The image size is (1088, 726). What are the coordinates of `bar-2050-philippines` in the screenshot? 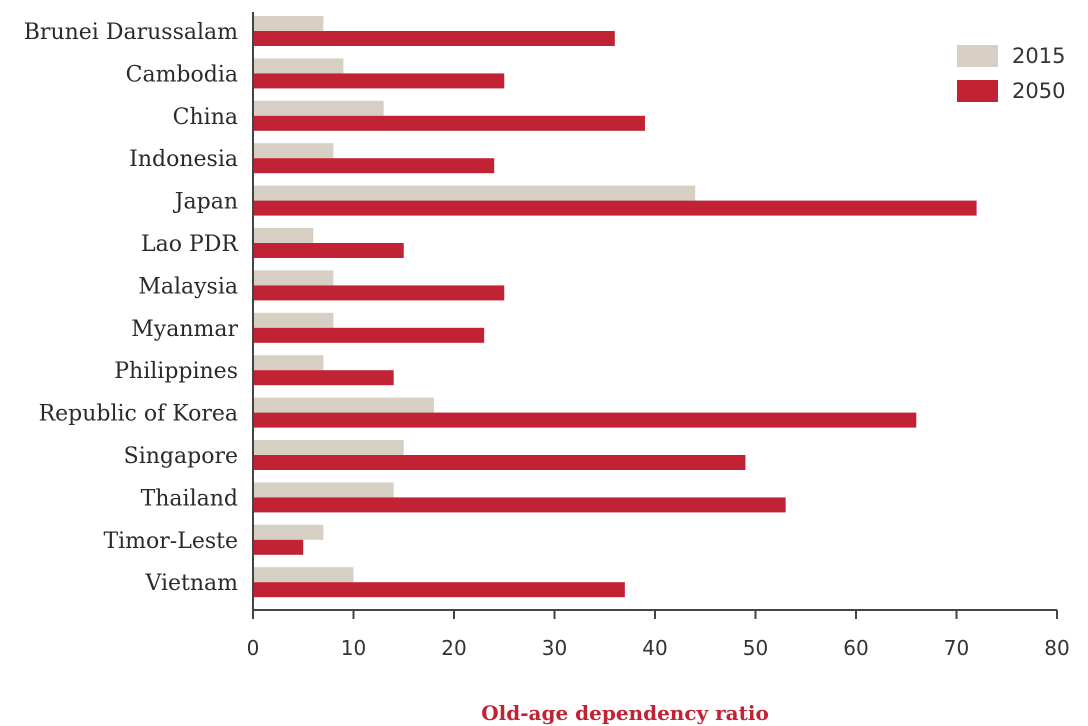 It's located at (323, 378).